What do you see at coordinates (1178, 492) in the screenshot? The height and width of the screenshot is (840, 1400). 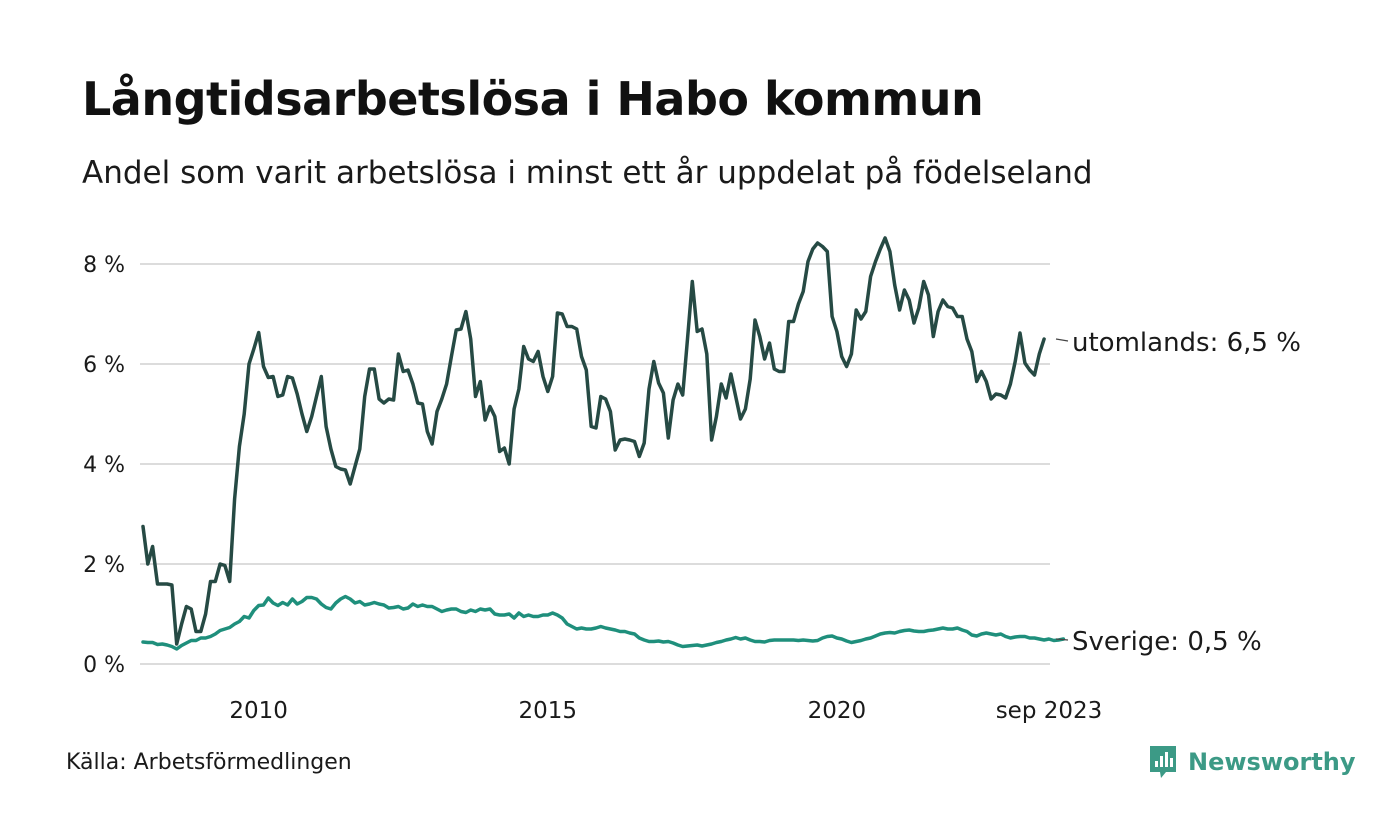 I see `end-labels: utomlands: 6,5 % Sverige: 0,5 %` at bounding box center [1178, 492].